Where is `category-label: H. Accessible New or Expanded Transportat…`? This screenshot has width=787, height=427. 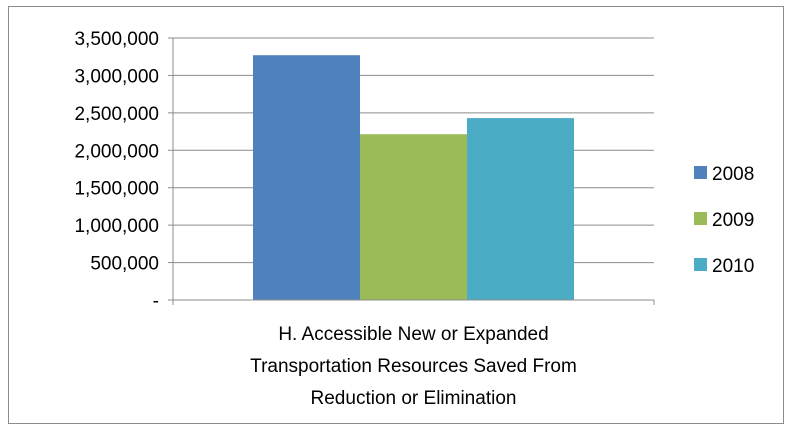 category-label: H. Accessible New or Expanded Transportat… is located at coordinates (413, 366).